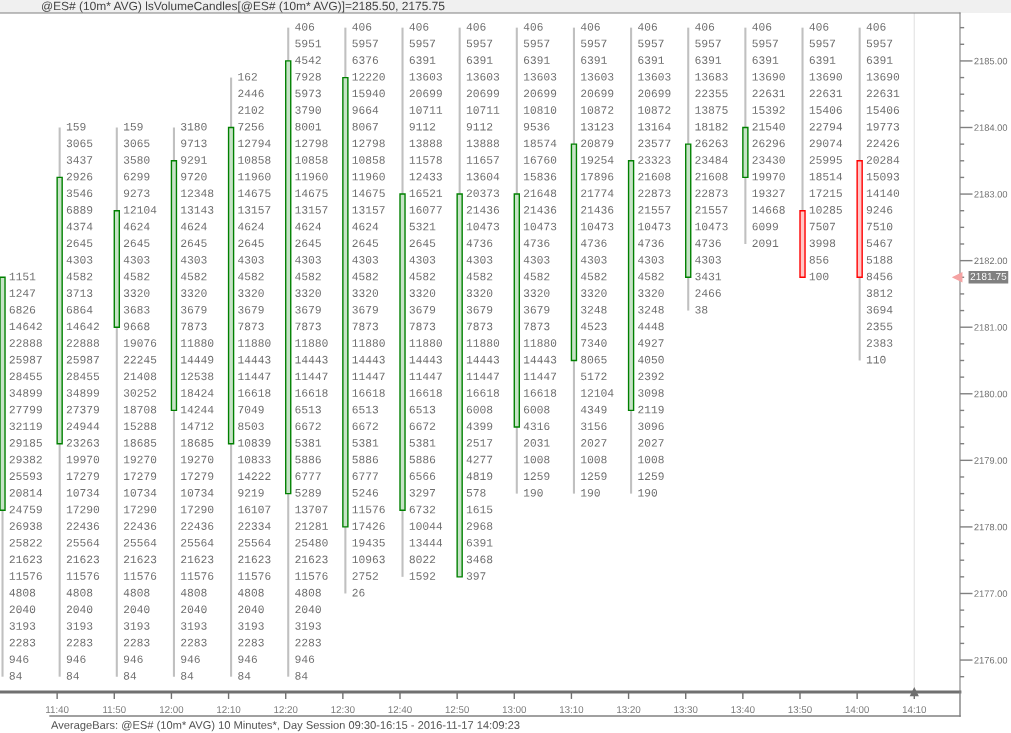 The height and width of the screenshot is (733, 1011). What do you see at coordinates (883, 110) in the screenshot?
I see `annotation: 15406` at bounding box center [883, 110].